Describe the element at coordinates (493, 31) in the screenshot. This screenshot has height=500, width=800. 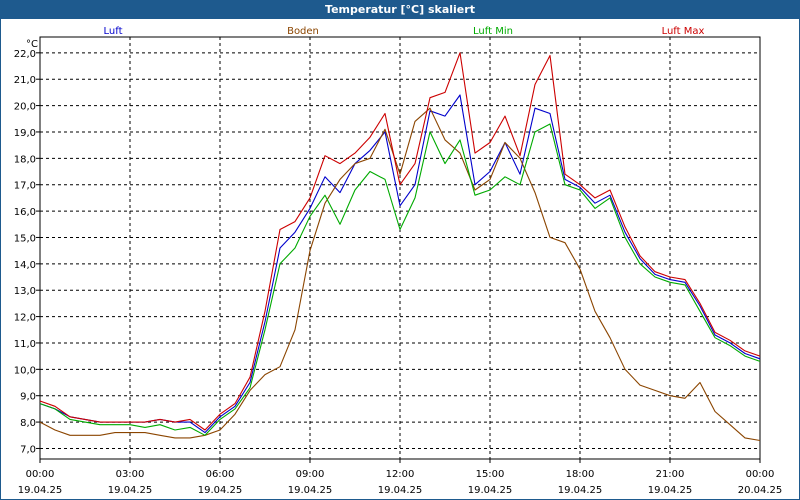
I see `legend-entry-luft-min: Luft Min` at that location.